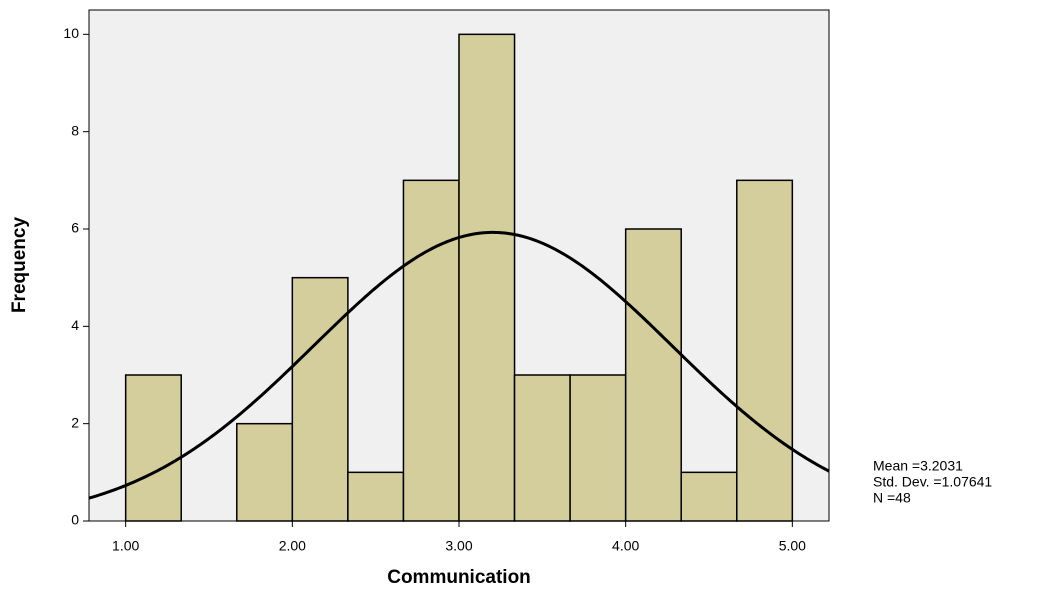  Describe the element at coordinates (75, 130) in the screenshot. I see `y-tick-label: 8` at that location.